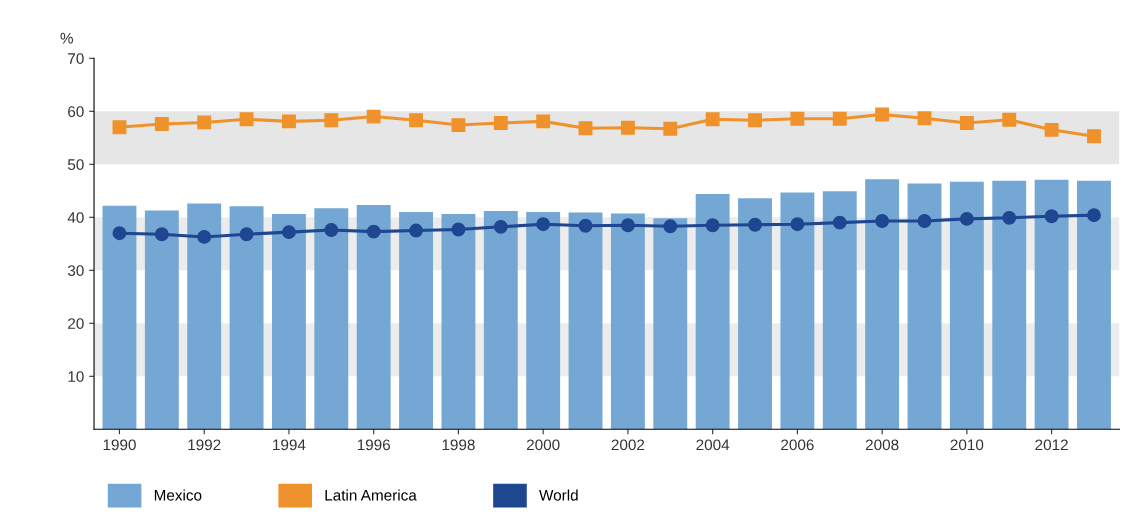  I want to click on y-tick-label: 20, so click(76, 323).